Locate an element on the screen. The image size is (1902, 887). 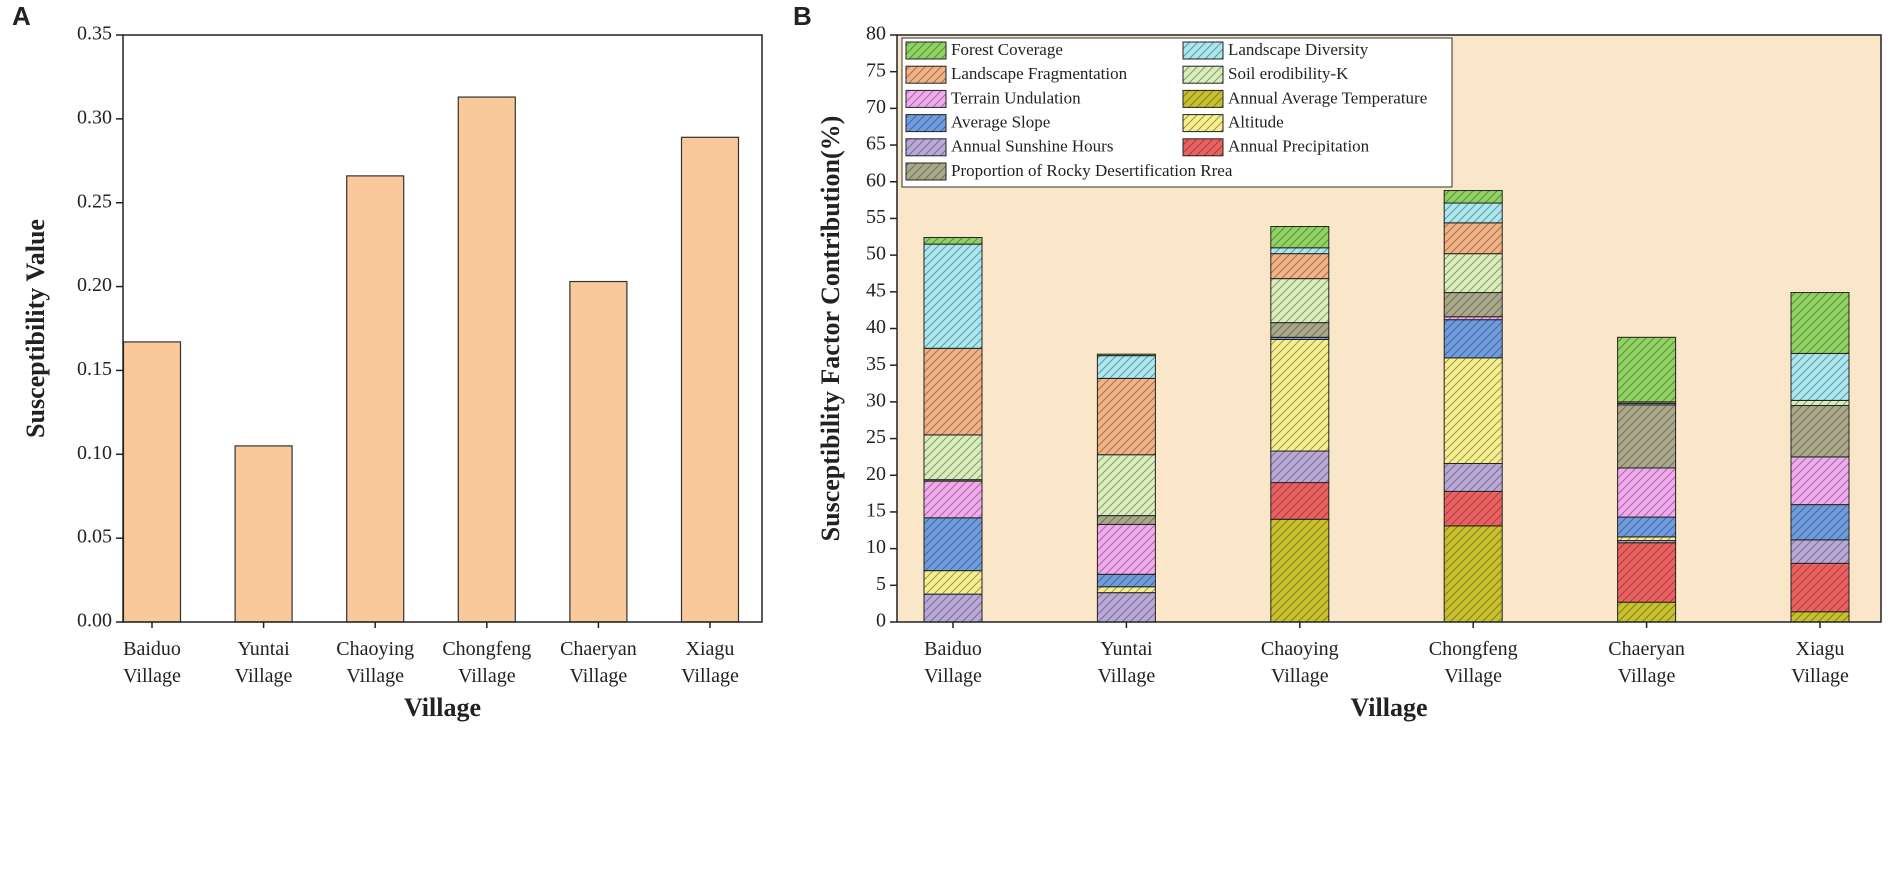
legend-label: Annual Sunshine Hours is located at coordinates (1032, 146).